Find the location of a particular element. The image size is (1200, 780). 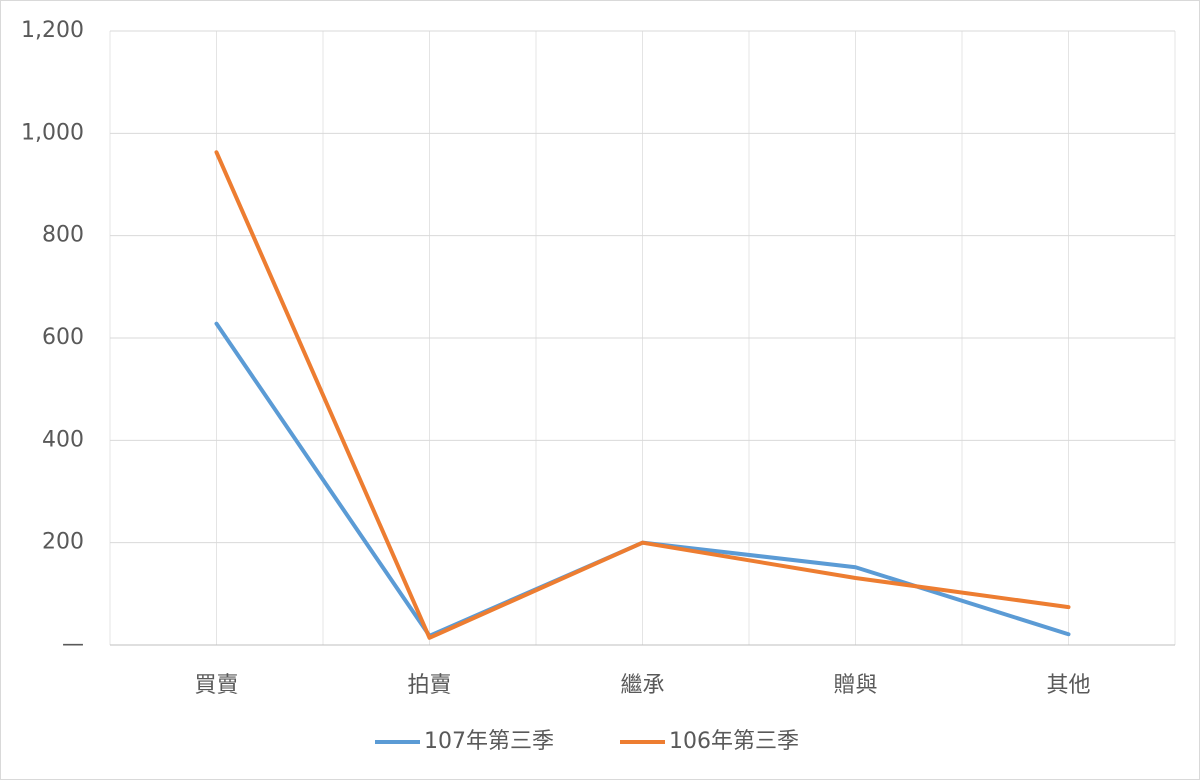

x-tick-label: 繼承 is located at coordinates (642, 685).